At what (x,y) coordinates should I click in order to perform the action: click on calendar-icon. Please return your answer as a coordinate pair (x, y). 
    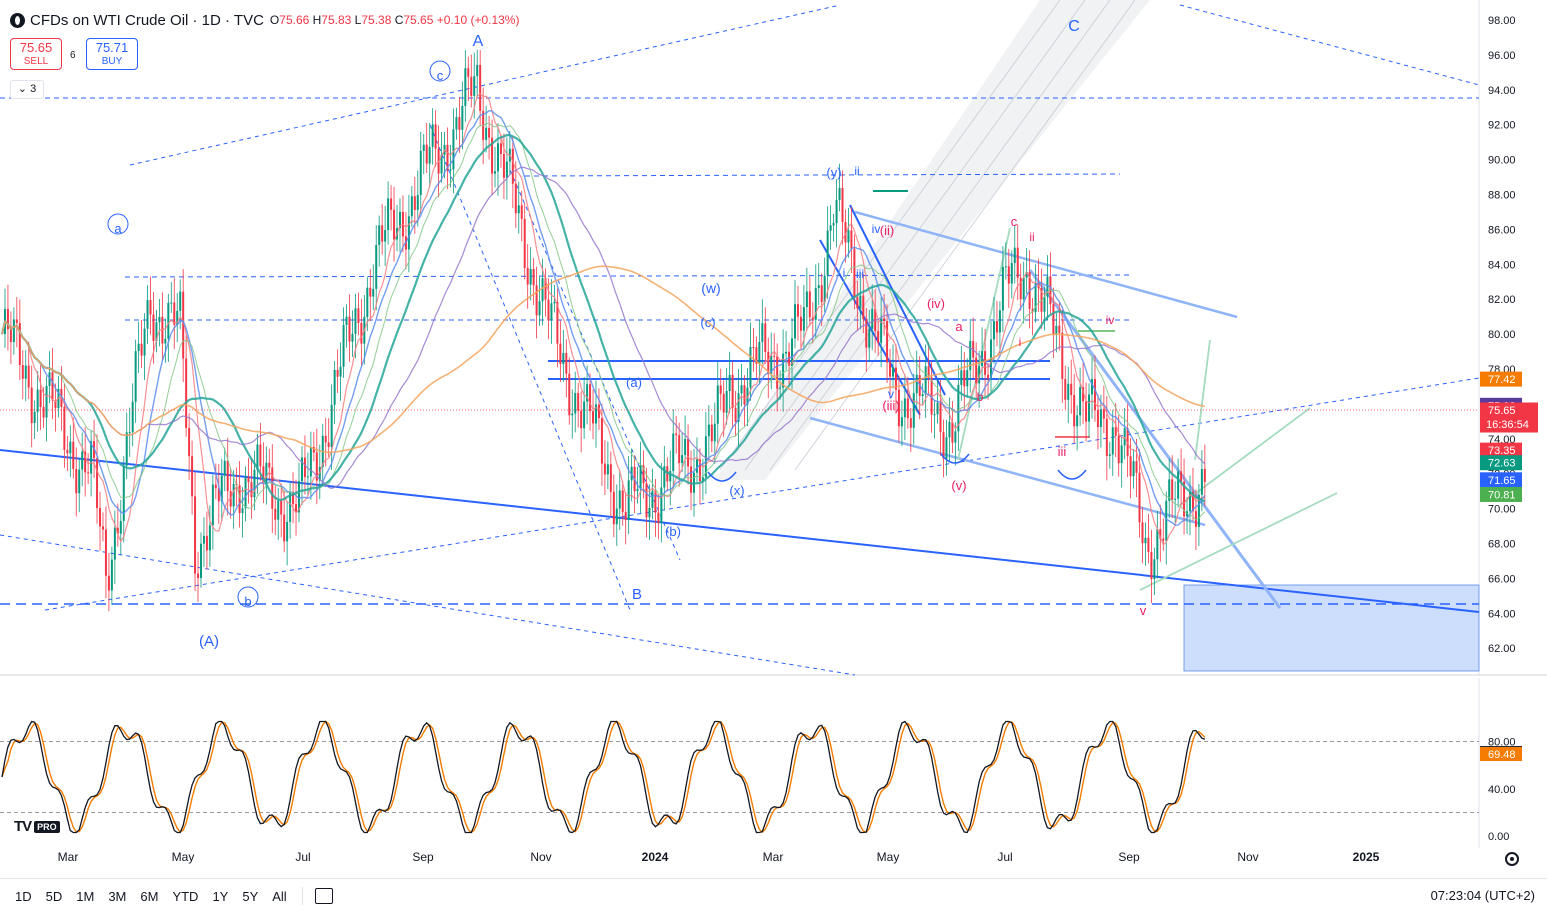
    Looking at the image, I should click on (323, 896).